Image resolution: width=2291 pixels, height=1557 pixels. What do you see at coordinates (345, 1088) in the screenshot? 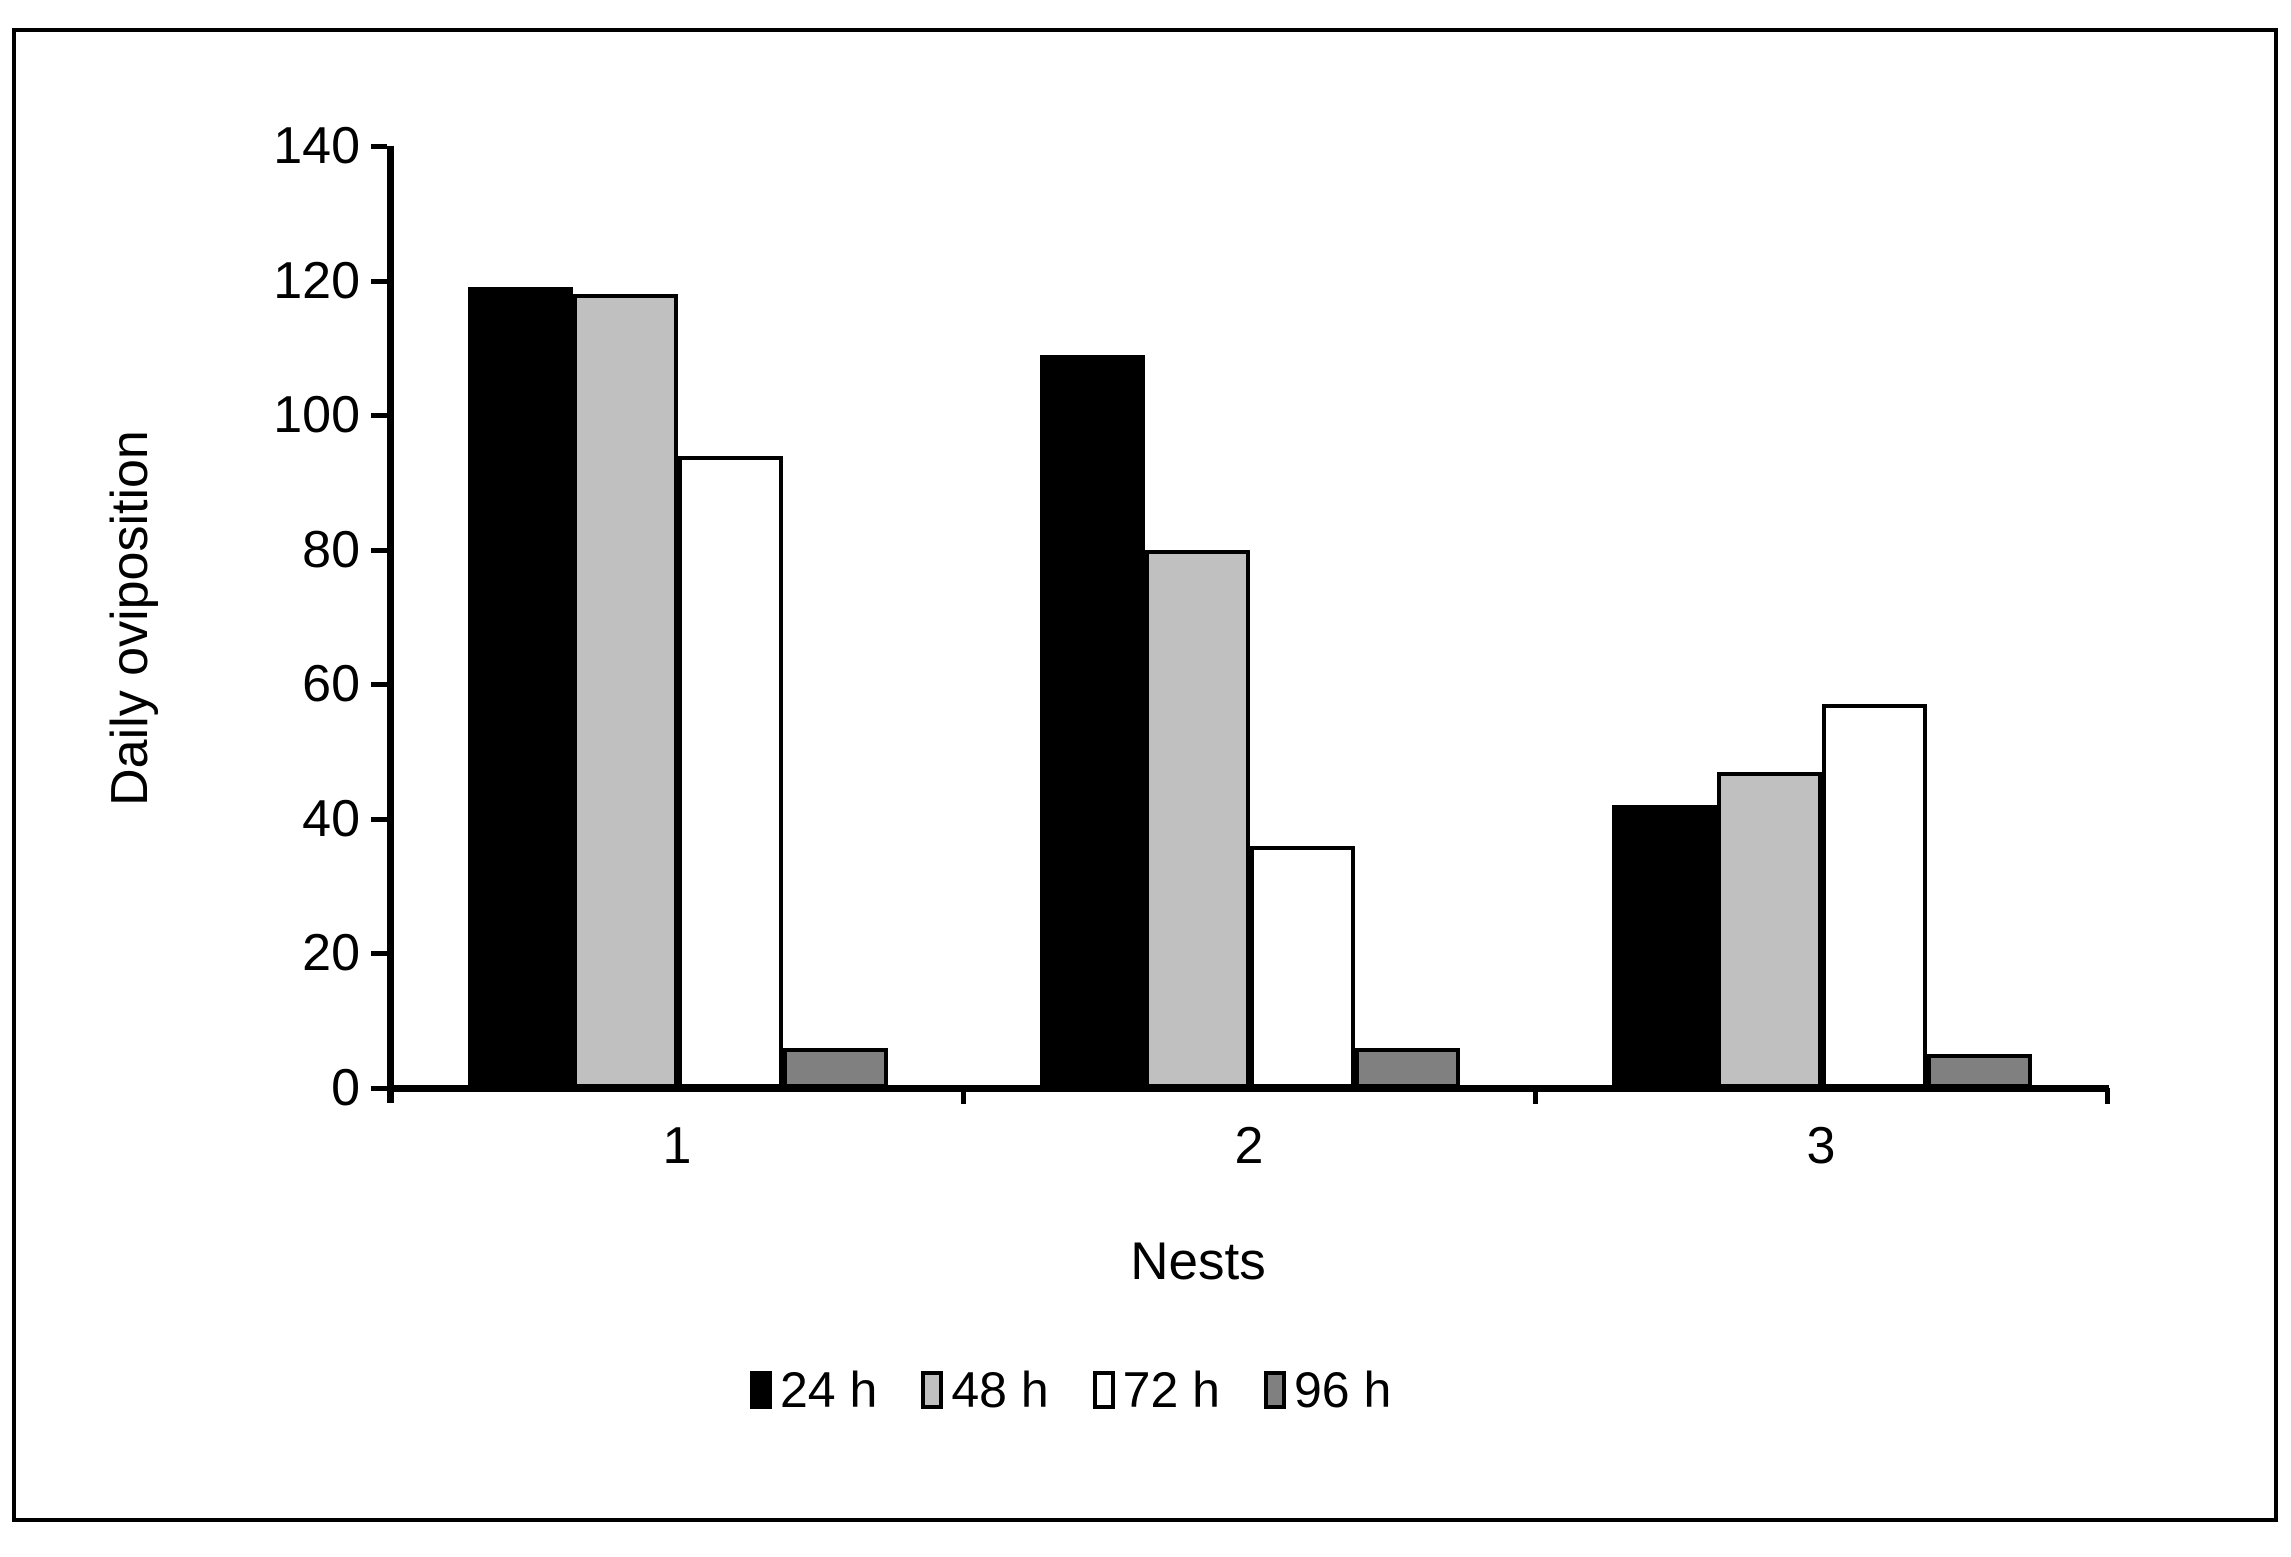
I see `y-tick-label: 0` at bounding box center [345, 1088].